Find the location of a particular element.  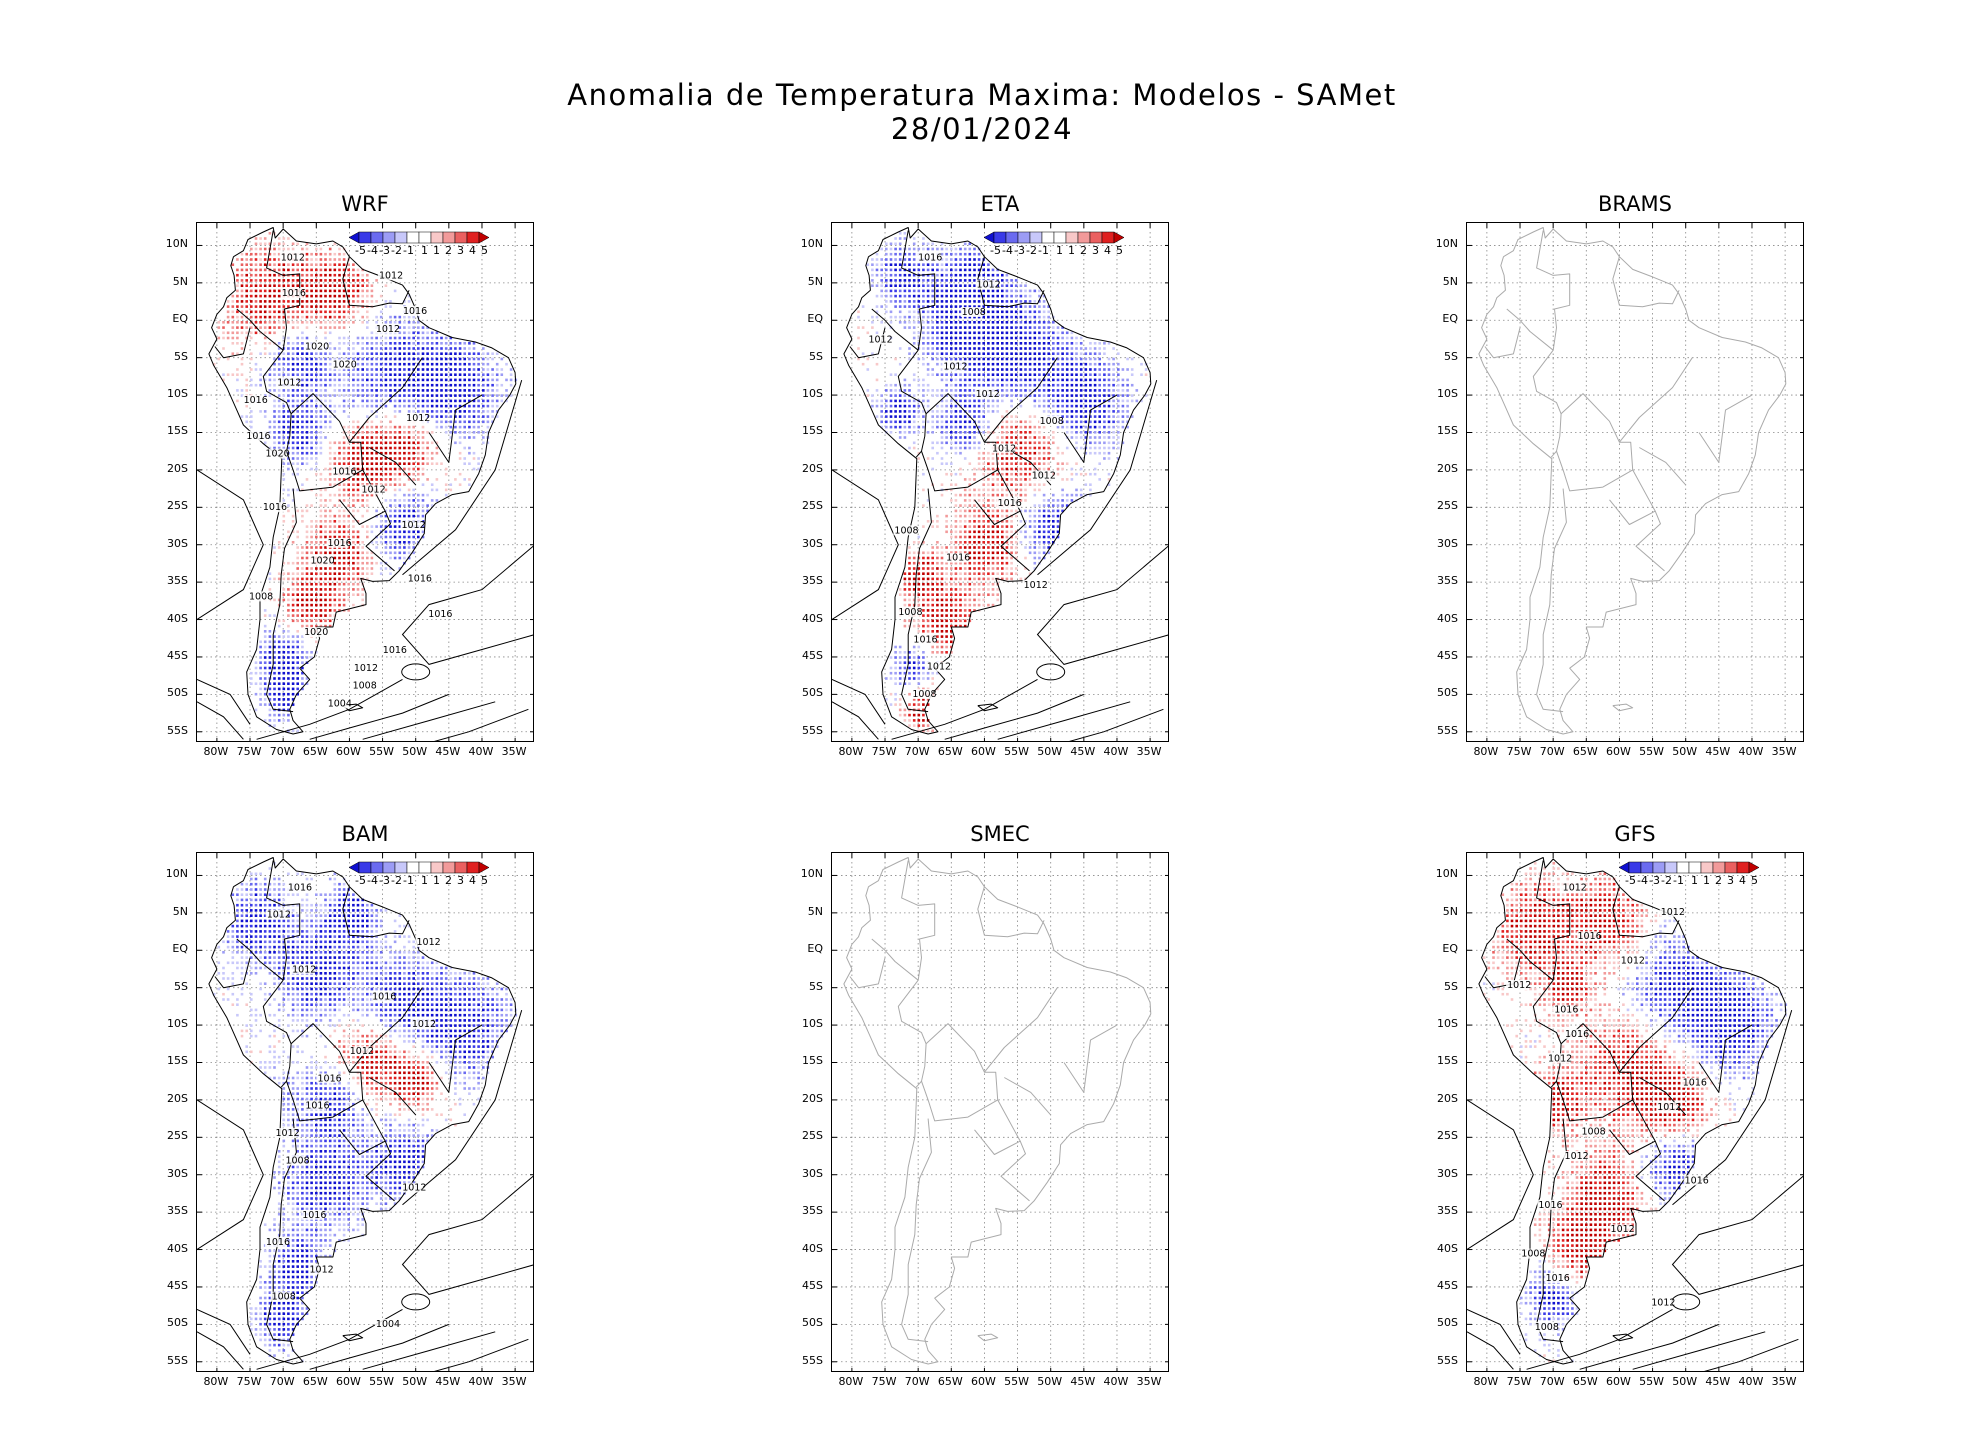

lat-tick-label: 10S is located at coordinates (812, 394).